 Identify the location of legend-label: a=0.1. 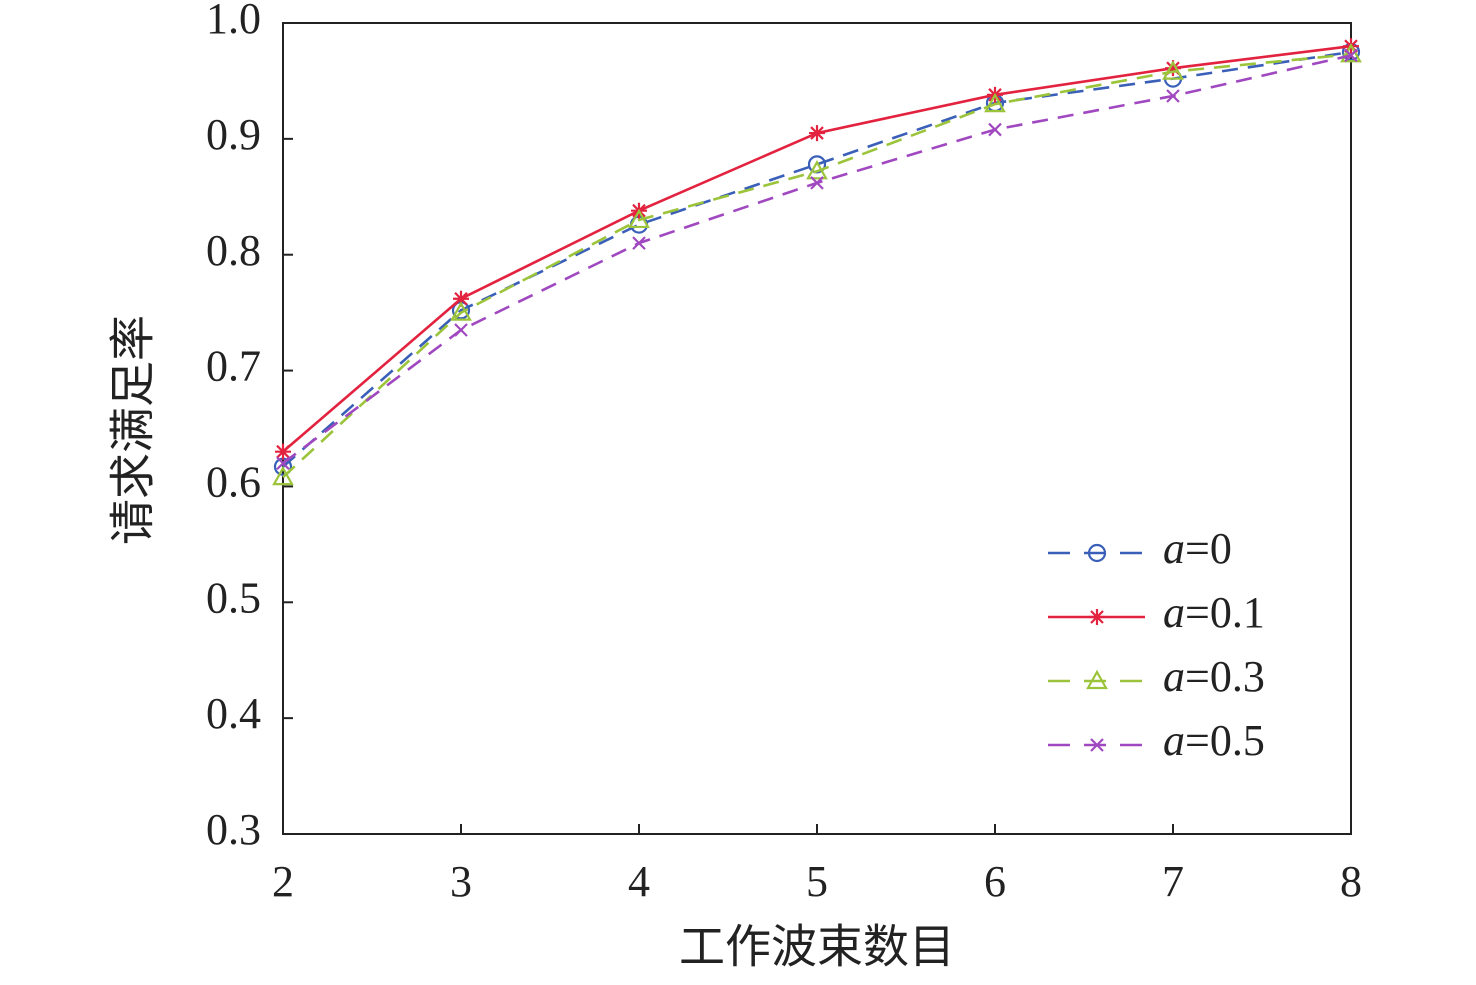
(1214, 612).